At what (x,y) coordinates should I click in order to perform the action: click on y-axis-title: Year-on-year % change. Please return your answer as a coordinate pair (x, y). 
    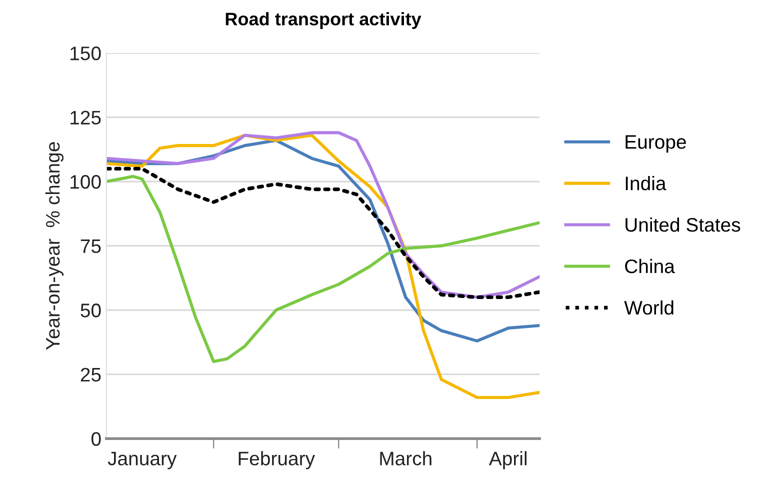
    Looking at the image, I should click on (54, 246).